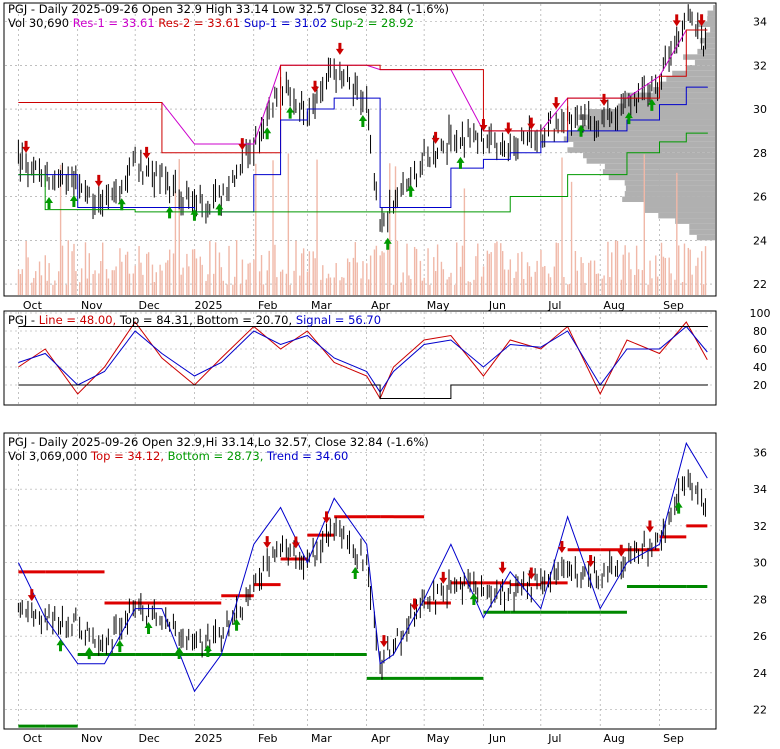 The width and height of the screenshot is (780, 749). Describe the element at coordinates (760, 349) in the screenshot. I see `panel-2-y-ticks: 20 40 60 80 100` at that location.